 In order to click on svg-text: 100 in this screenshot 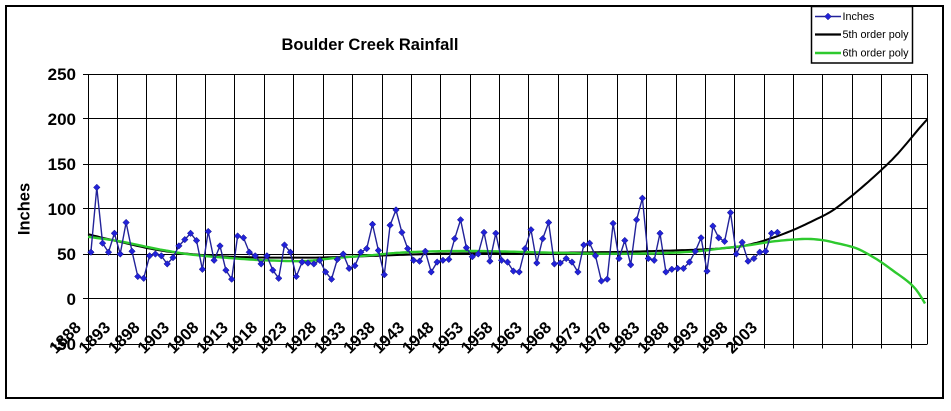, I will do `click(62, 209)`.